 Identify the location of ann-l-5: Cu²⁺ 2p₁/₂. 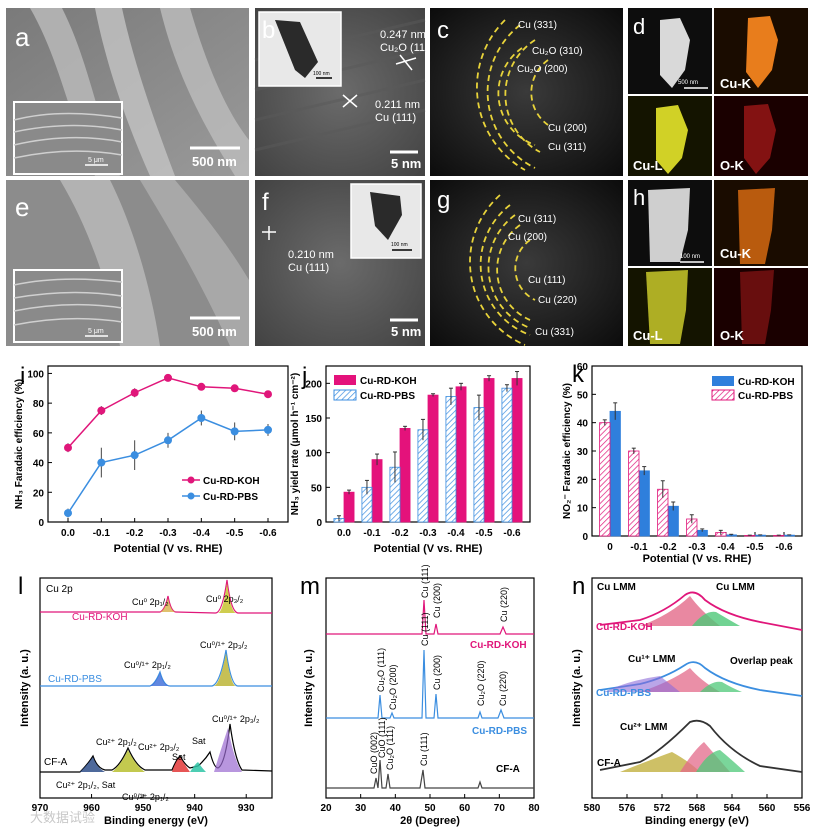
(116, 742).